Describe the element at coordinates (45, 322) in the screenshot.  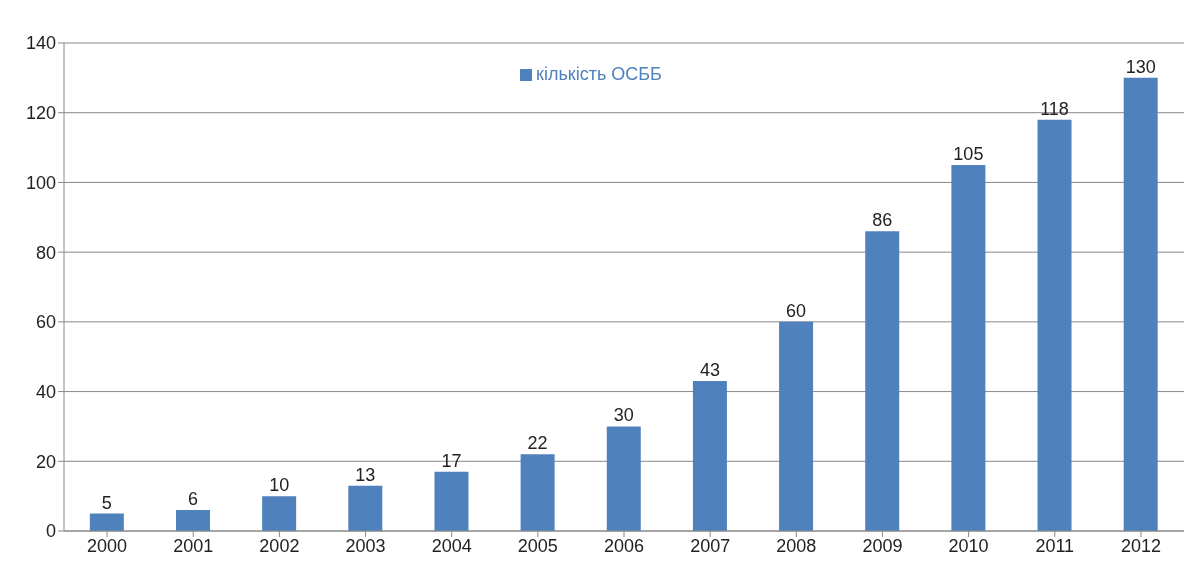
I see `y-tick-label: 60` at that location.